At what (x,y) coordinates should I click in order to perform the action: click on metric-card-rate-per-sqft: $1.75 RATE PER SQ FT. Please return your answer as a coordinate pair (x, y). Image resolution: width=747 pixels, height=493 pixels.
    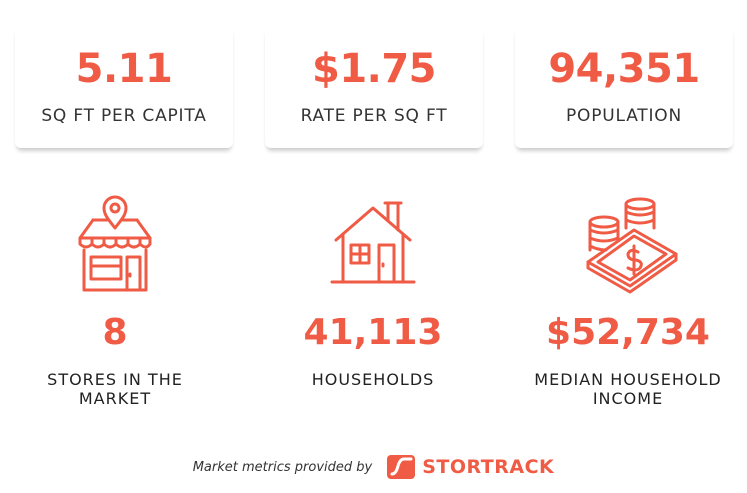
    Looking at the image, I should click on (374, 88).